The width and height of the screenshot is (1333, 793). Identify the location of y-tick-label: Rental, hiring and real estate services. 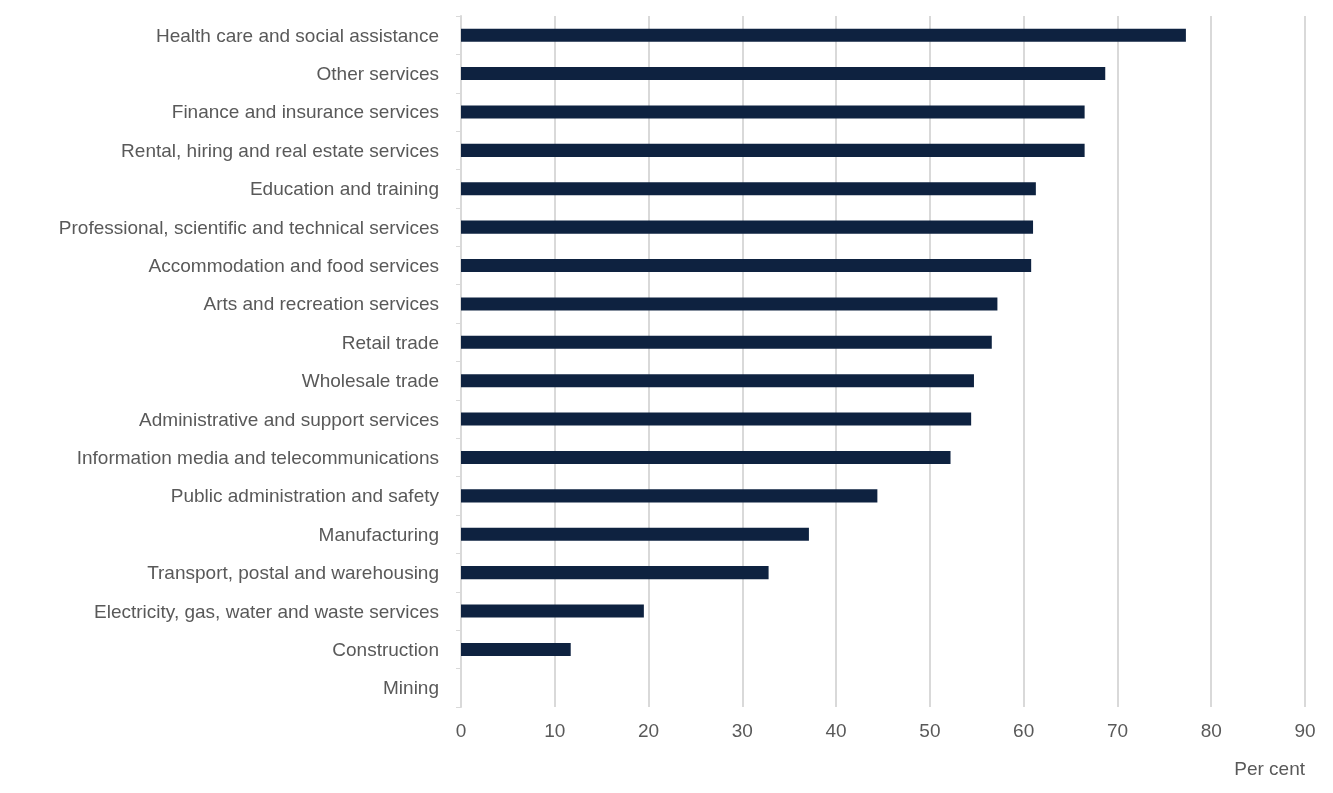
(280, 150).